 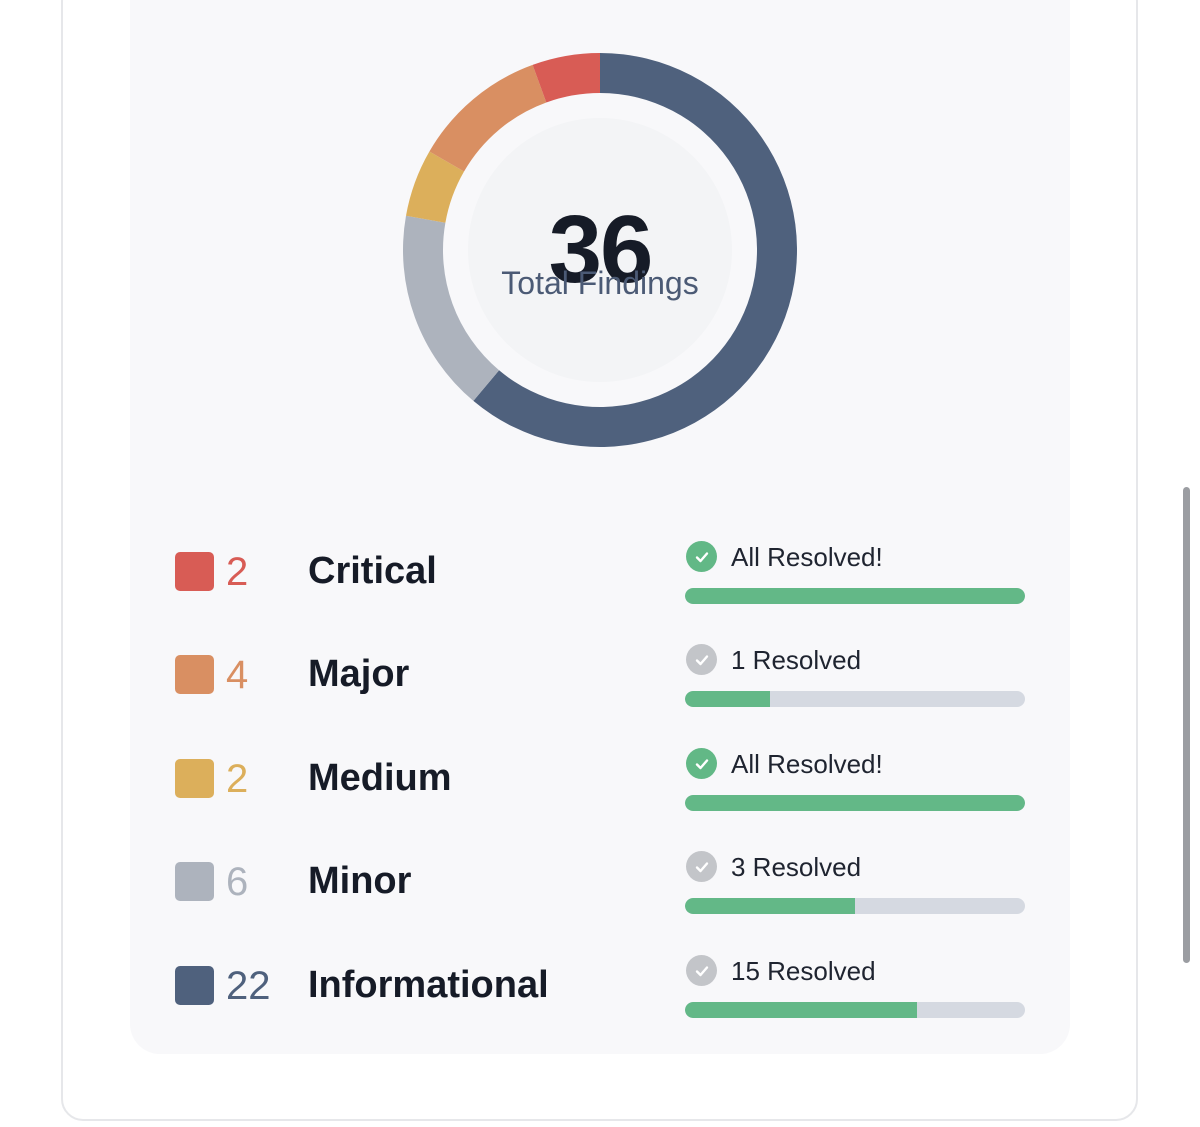 I want to click on findings-donut-chart: 36 Total Findings, so click(x=600, y=250).